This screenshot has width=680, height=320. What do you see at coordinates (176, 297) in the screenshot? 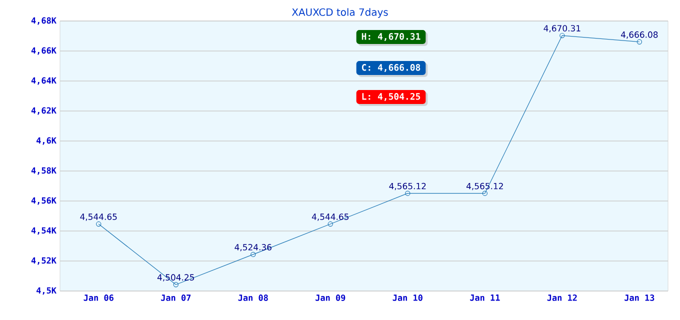
I see `x-tick-label: Jan 07` at bounding box center [176, 297].